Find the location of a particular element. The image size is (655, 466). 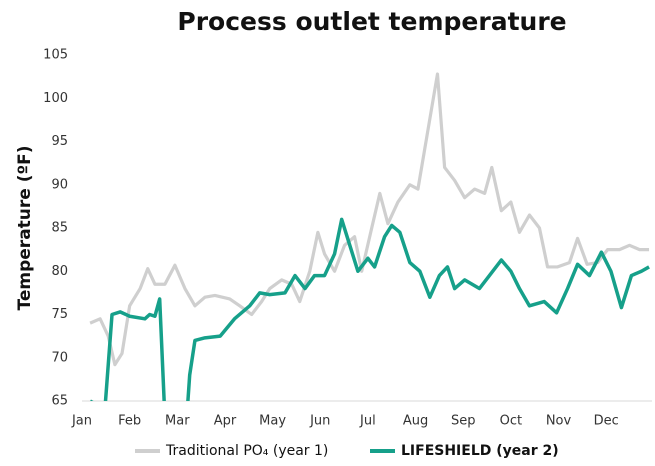

x-tick-label: Aug is located at coordinates (415, 421).